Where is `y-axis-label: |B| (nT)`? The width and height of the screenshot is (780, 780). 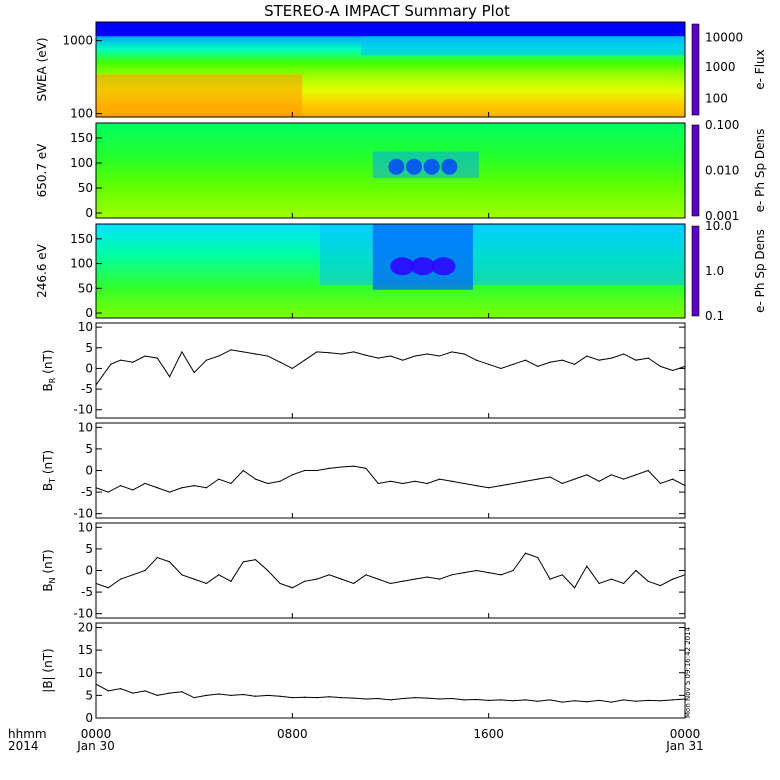 y-axis-label: |B| (nT) is located at coordinates (48, 670).